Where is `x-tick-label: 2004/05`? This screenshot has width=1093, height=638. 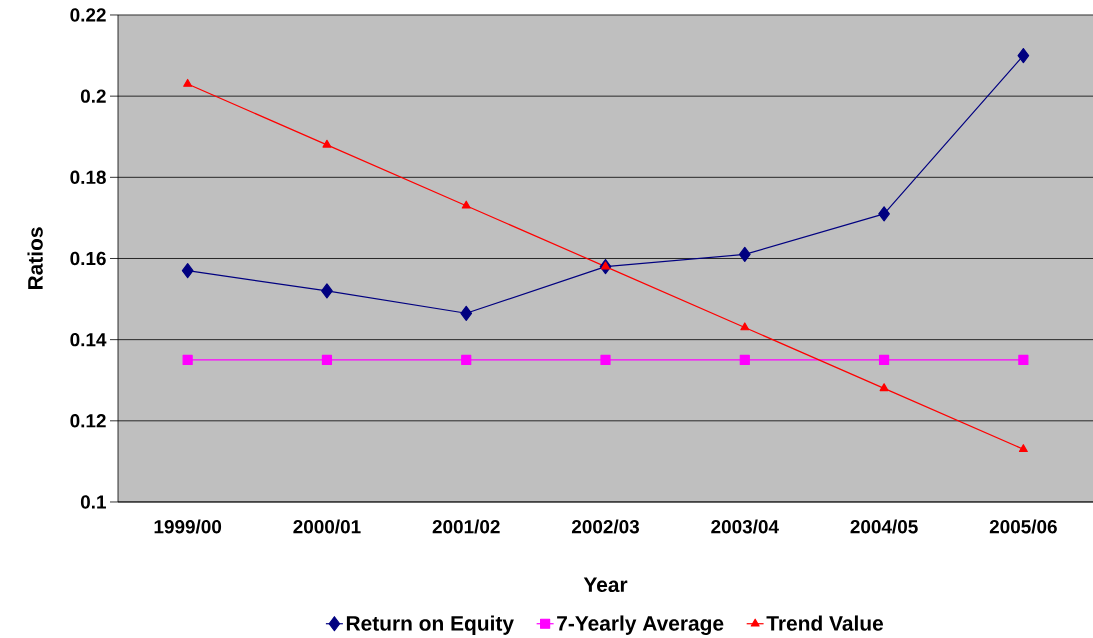
x-tick-label: 2004/05 is located at coordinates (884, 526).